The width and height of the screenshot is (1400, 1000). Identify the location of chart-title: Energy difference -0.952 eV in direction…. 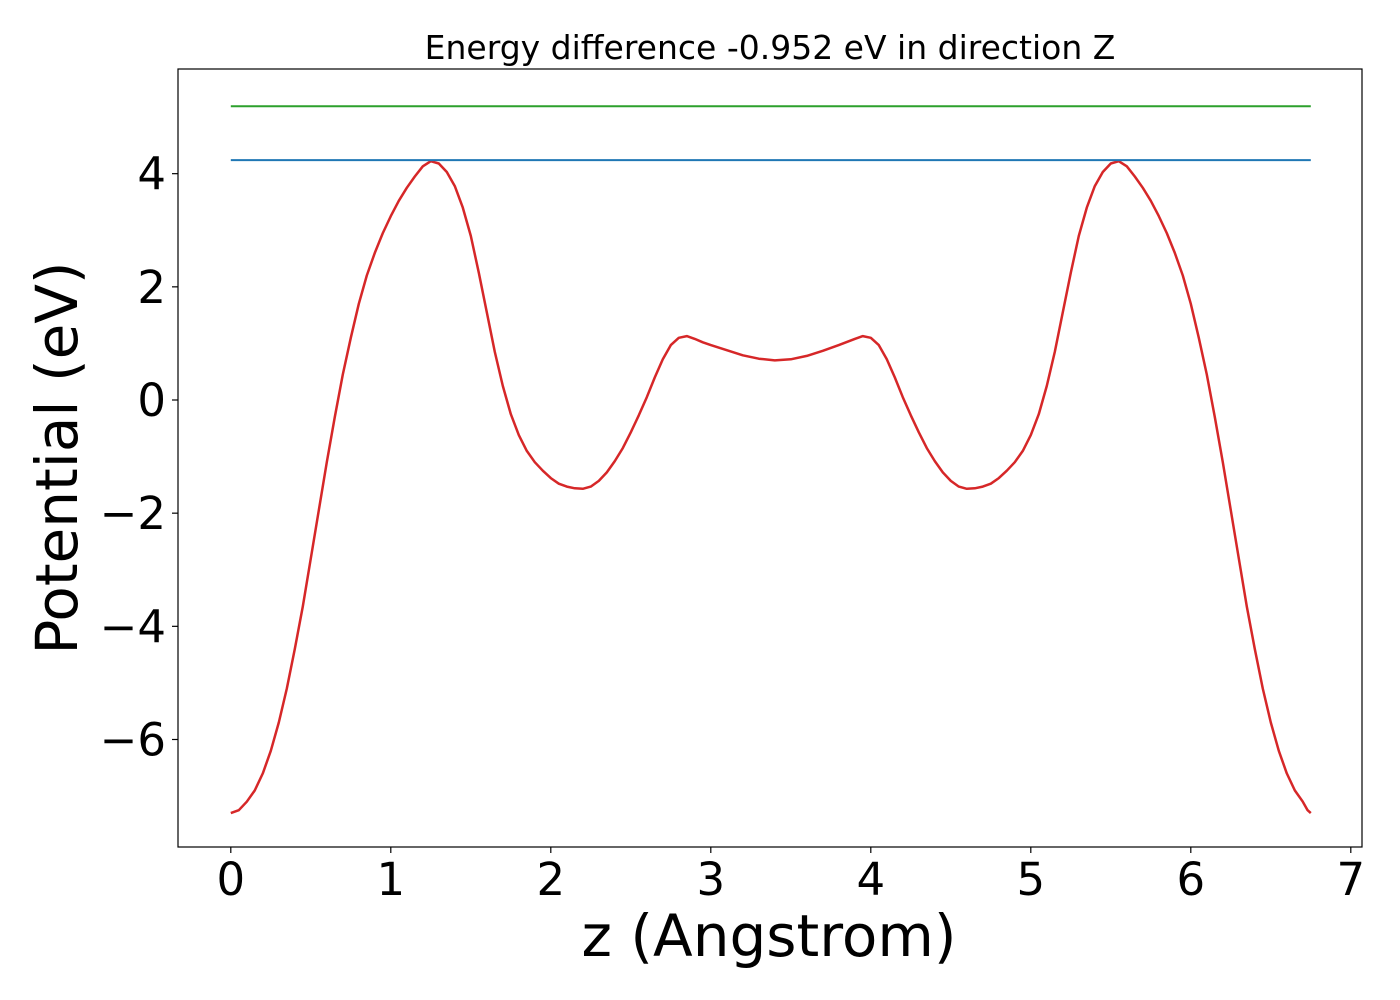
(770, 47).